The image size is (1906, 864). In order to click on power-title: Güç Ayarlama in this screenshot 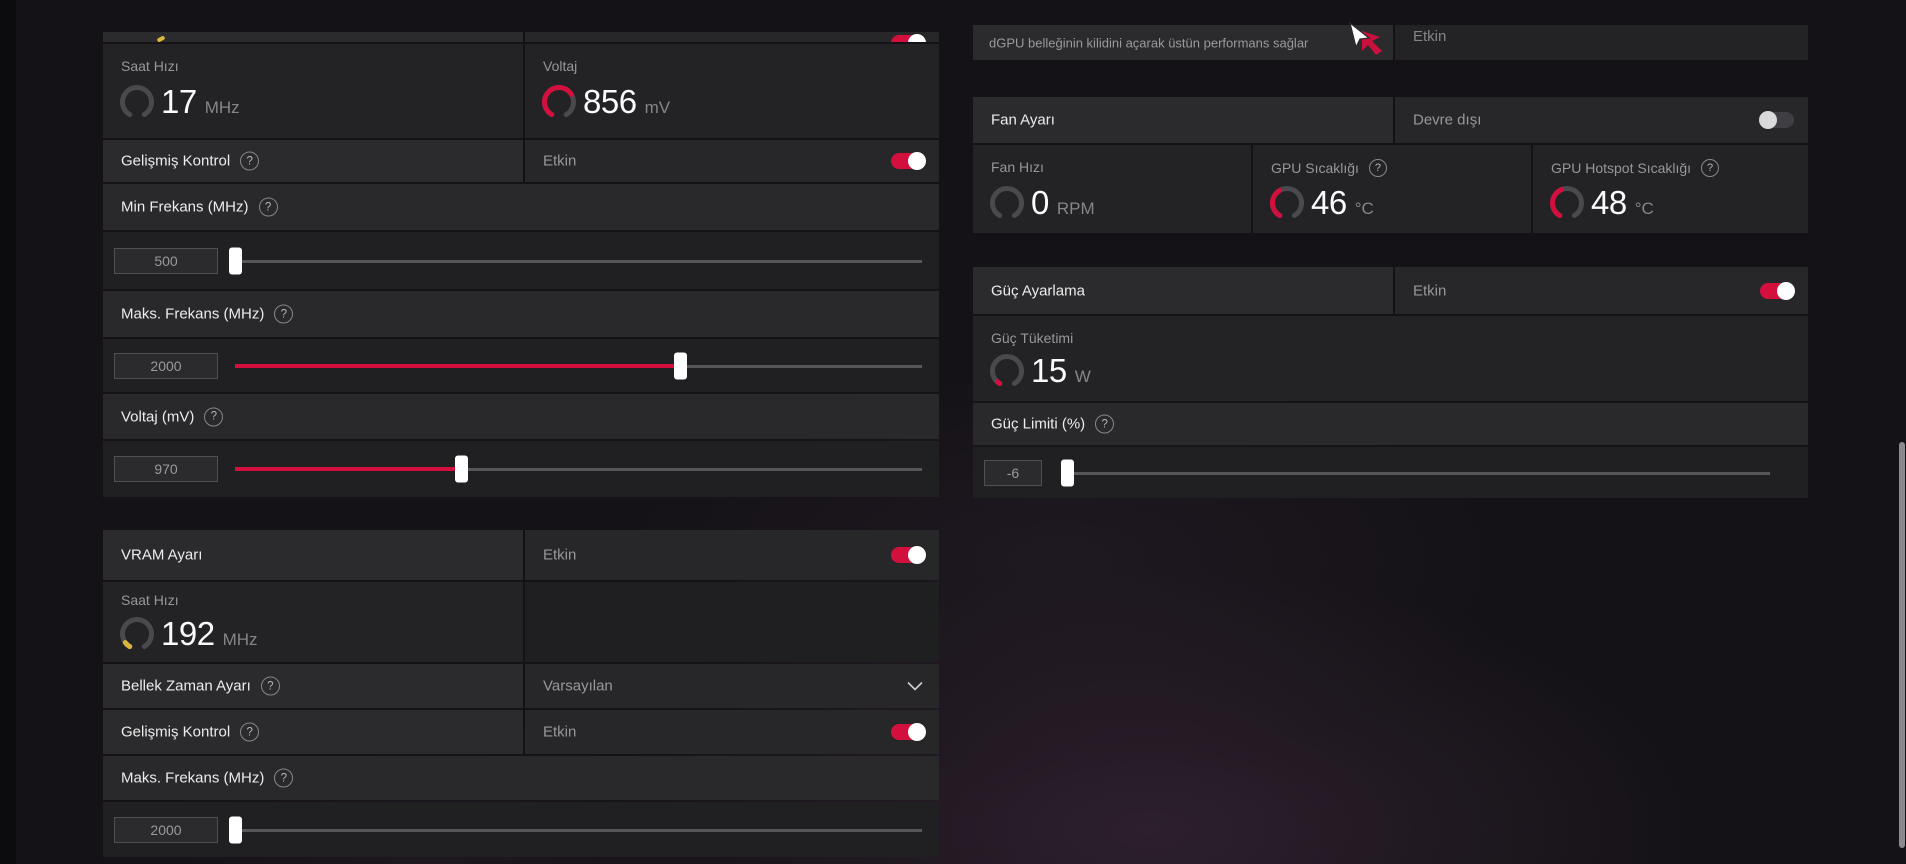, I will do `click(1038, 290)`.